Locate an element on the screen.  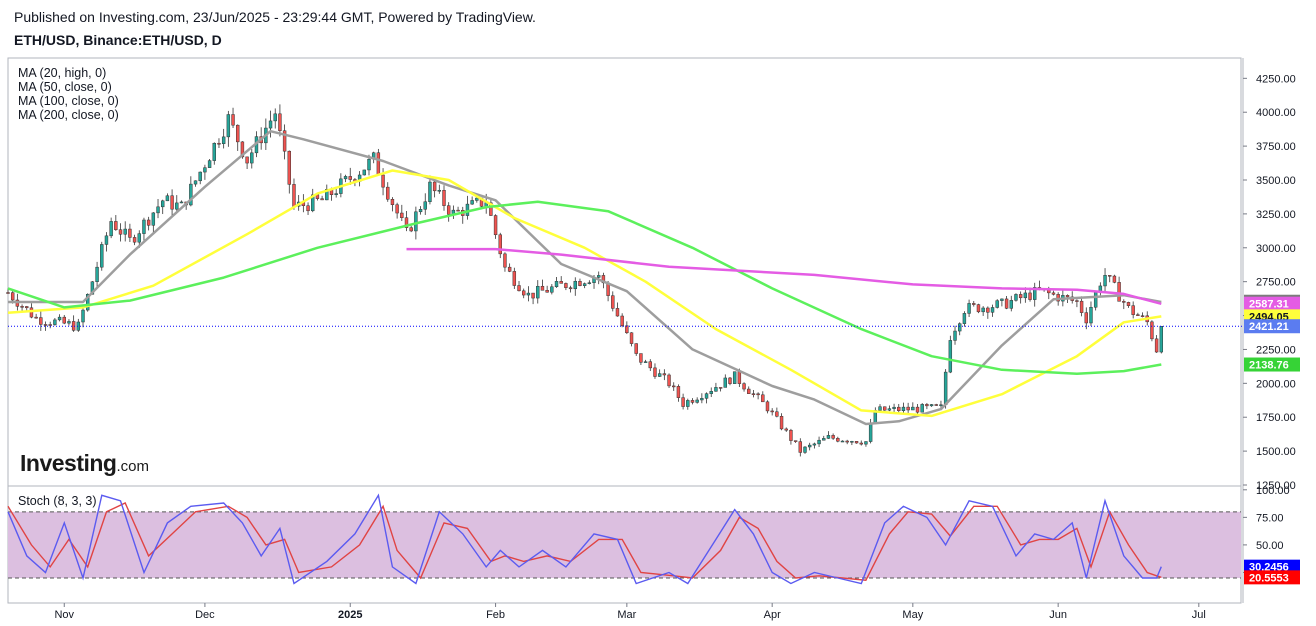
price-marker-box is located at coordinates (1272, 303).